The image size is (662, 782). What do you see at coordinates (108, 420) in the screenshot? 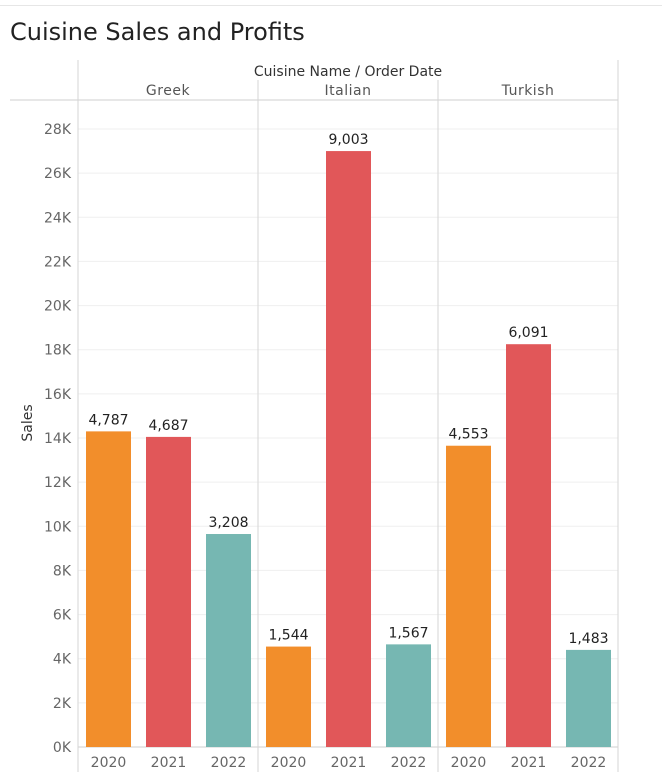
I see `data-label-greek-2020: 4,787` at bounding box center [108, 420].